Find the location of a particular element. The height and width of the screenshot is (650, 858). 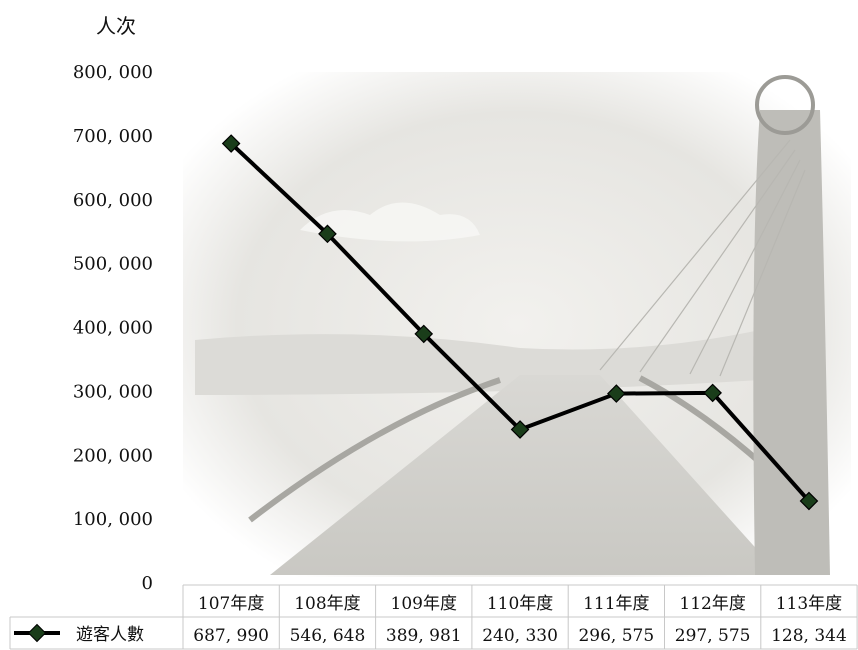

y-tick-label: 600, 000 is located at coordinates (113, 200).